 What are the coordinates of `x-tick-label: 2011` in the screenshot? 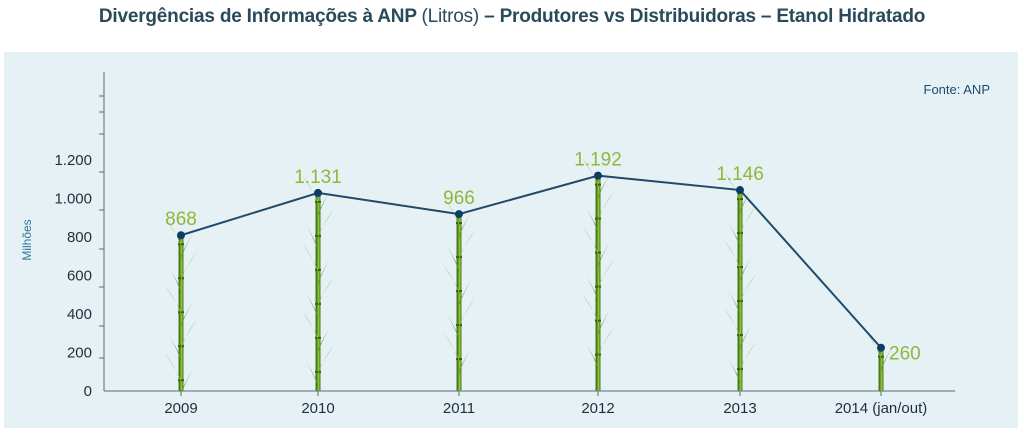 It's located at (459, 408).